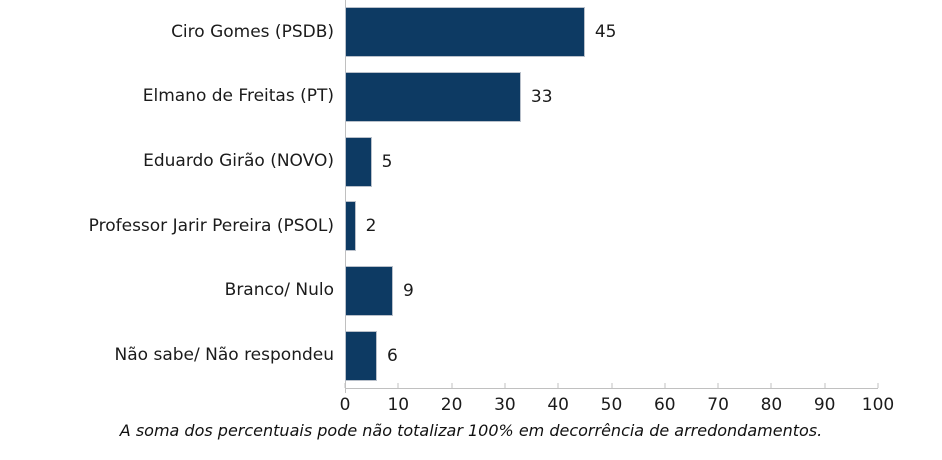 This screenshot has width=942, height=460. I want to click on bar-row: Não sabe/ Não respondeu 6, so click(439, 355).